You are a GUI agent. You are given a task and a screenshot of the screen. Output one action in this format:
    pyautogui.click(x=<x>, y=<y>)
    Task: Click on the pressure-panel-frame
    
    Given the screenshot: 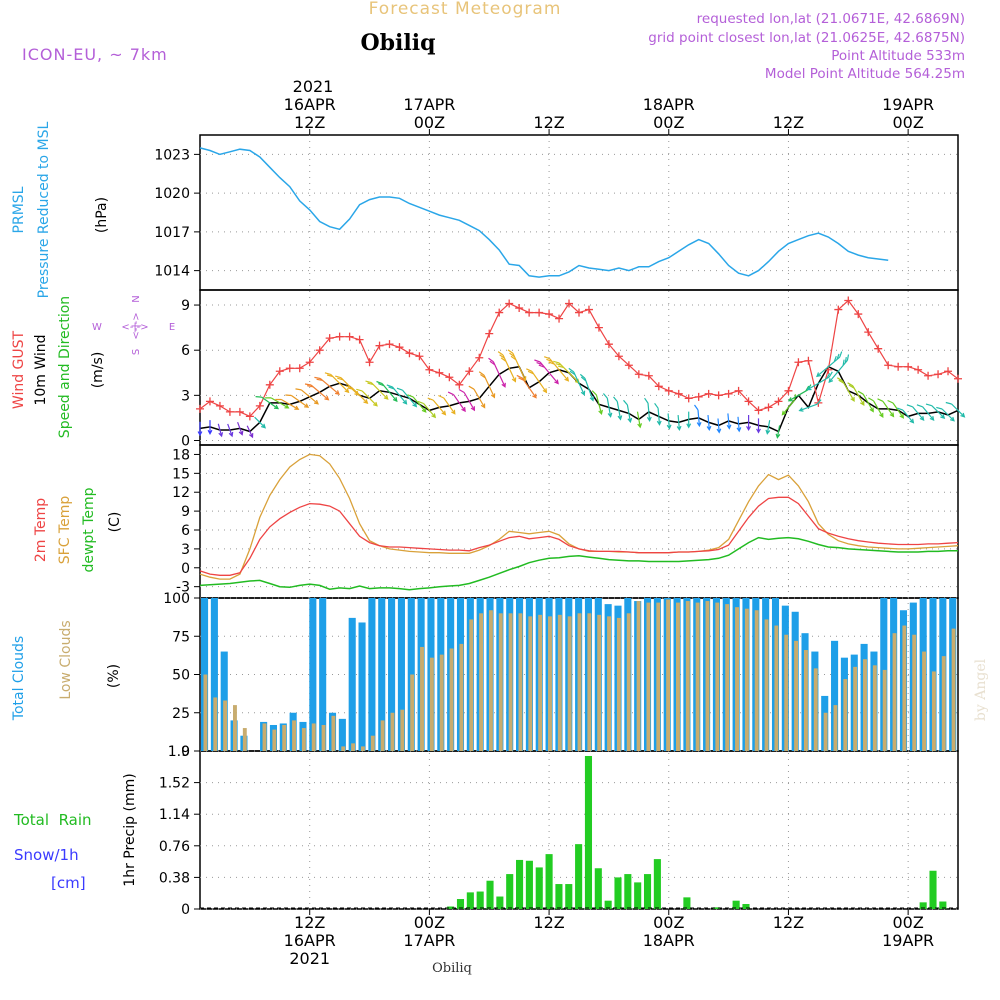 What is the action you would take?
    pyautogui.click(x=579, y=212)
    